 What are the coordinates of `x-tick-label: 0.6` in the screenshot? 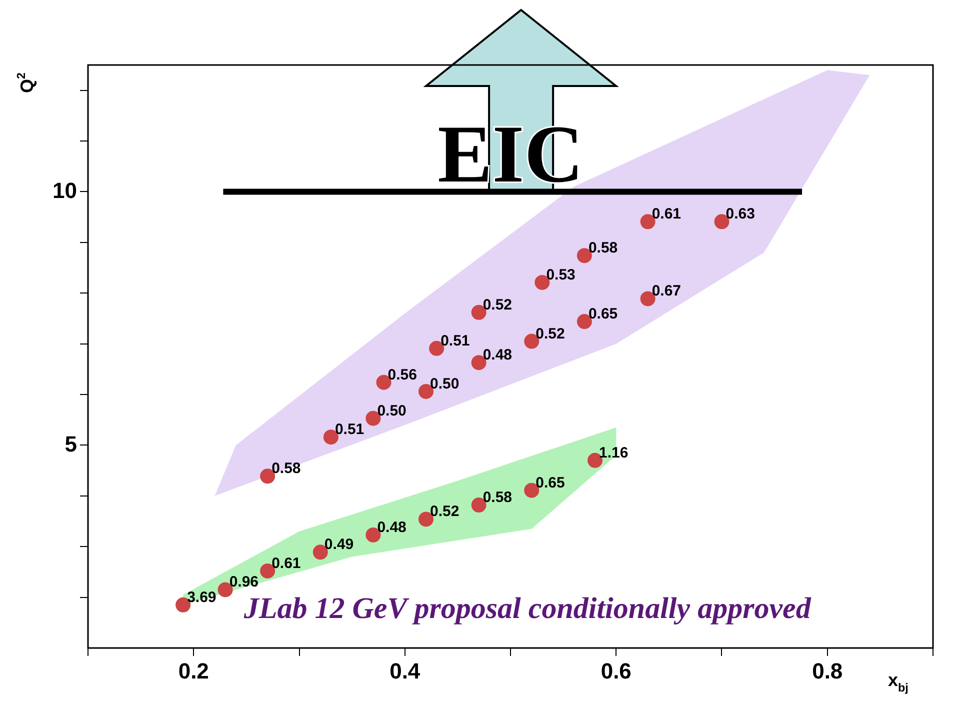 It's located at (616, 671).